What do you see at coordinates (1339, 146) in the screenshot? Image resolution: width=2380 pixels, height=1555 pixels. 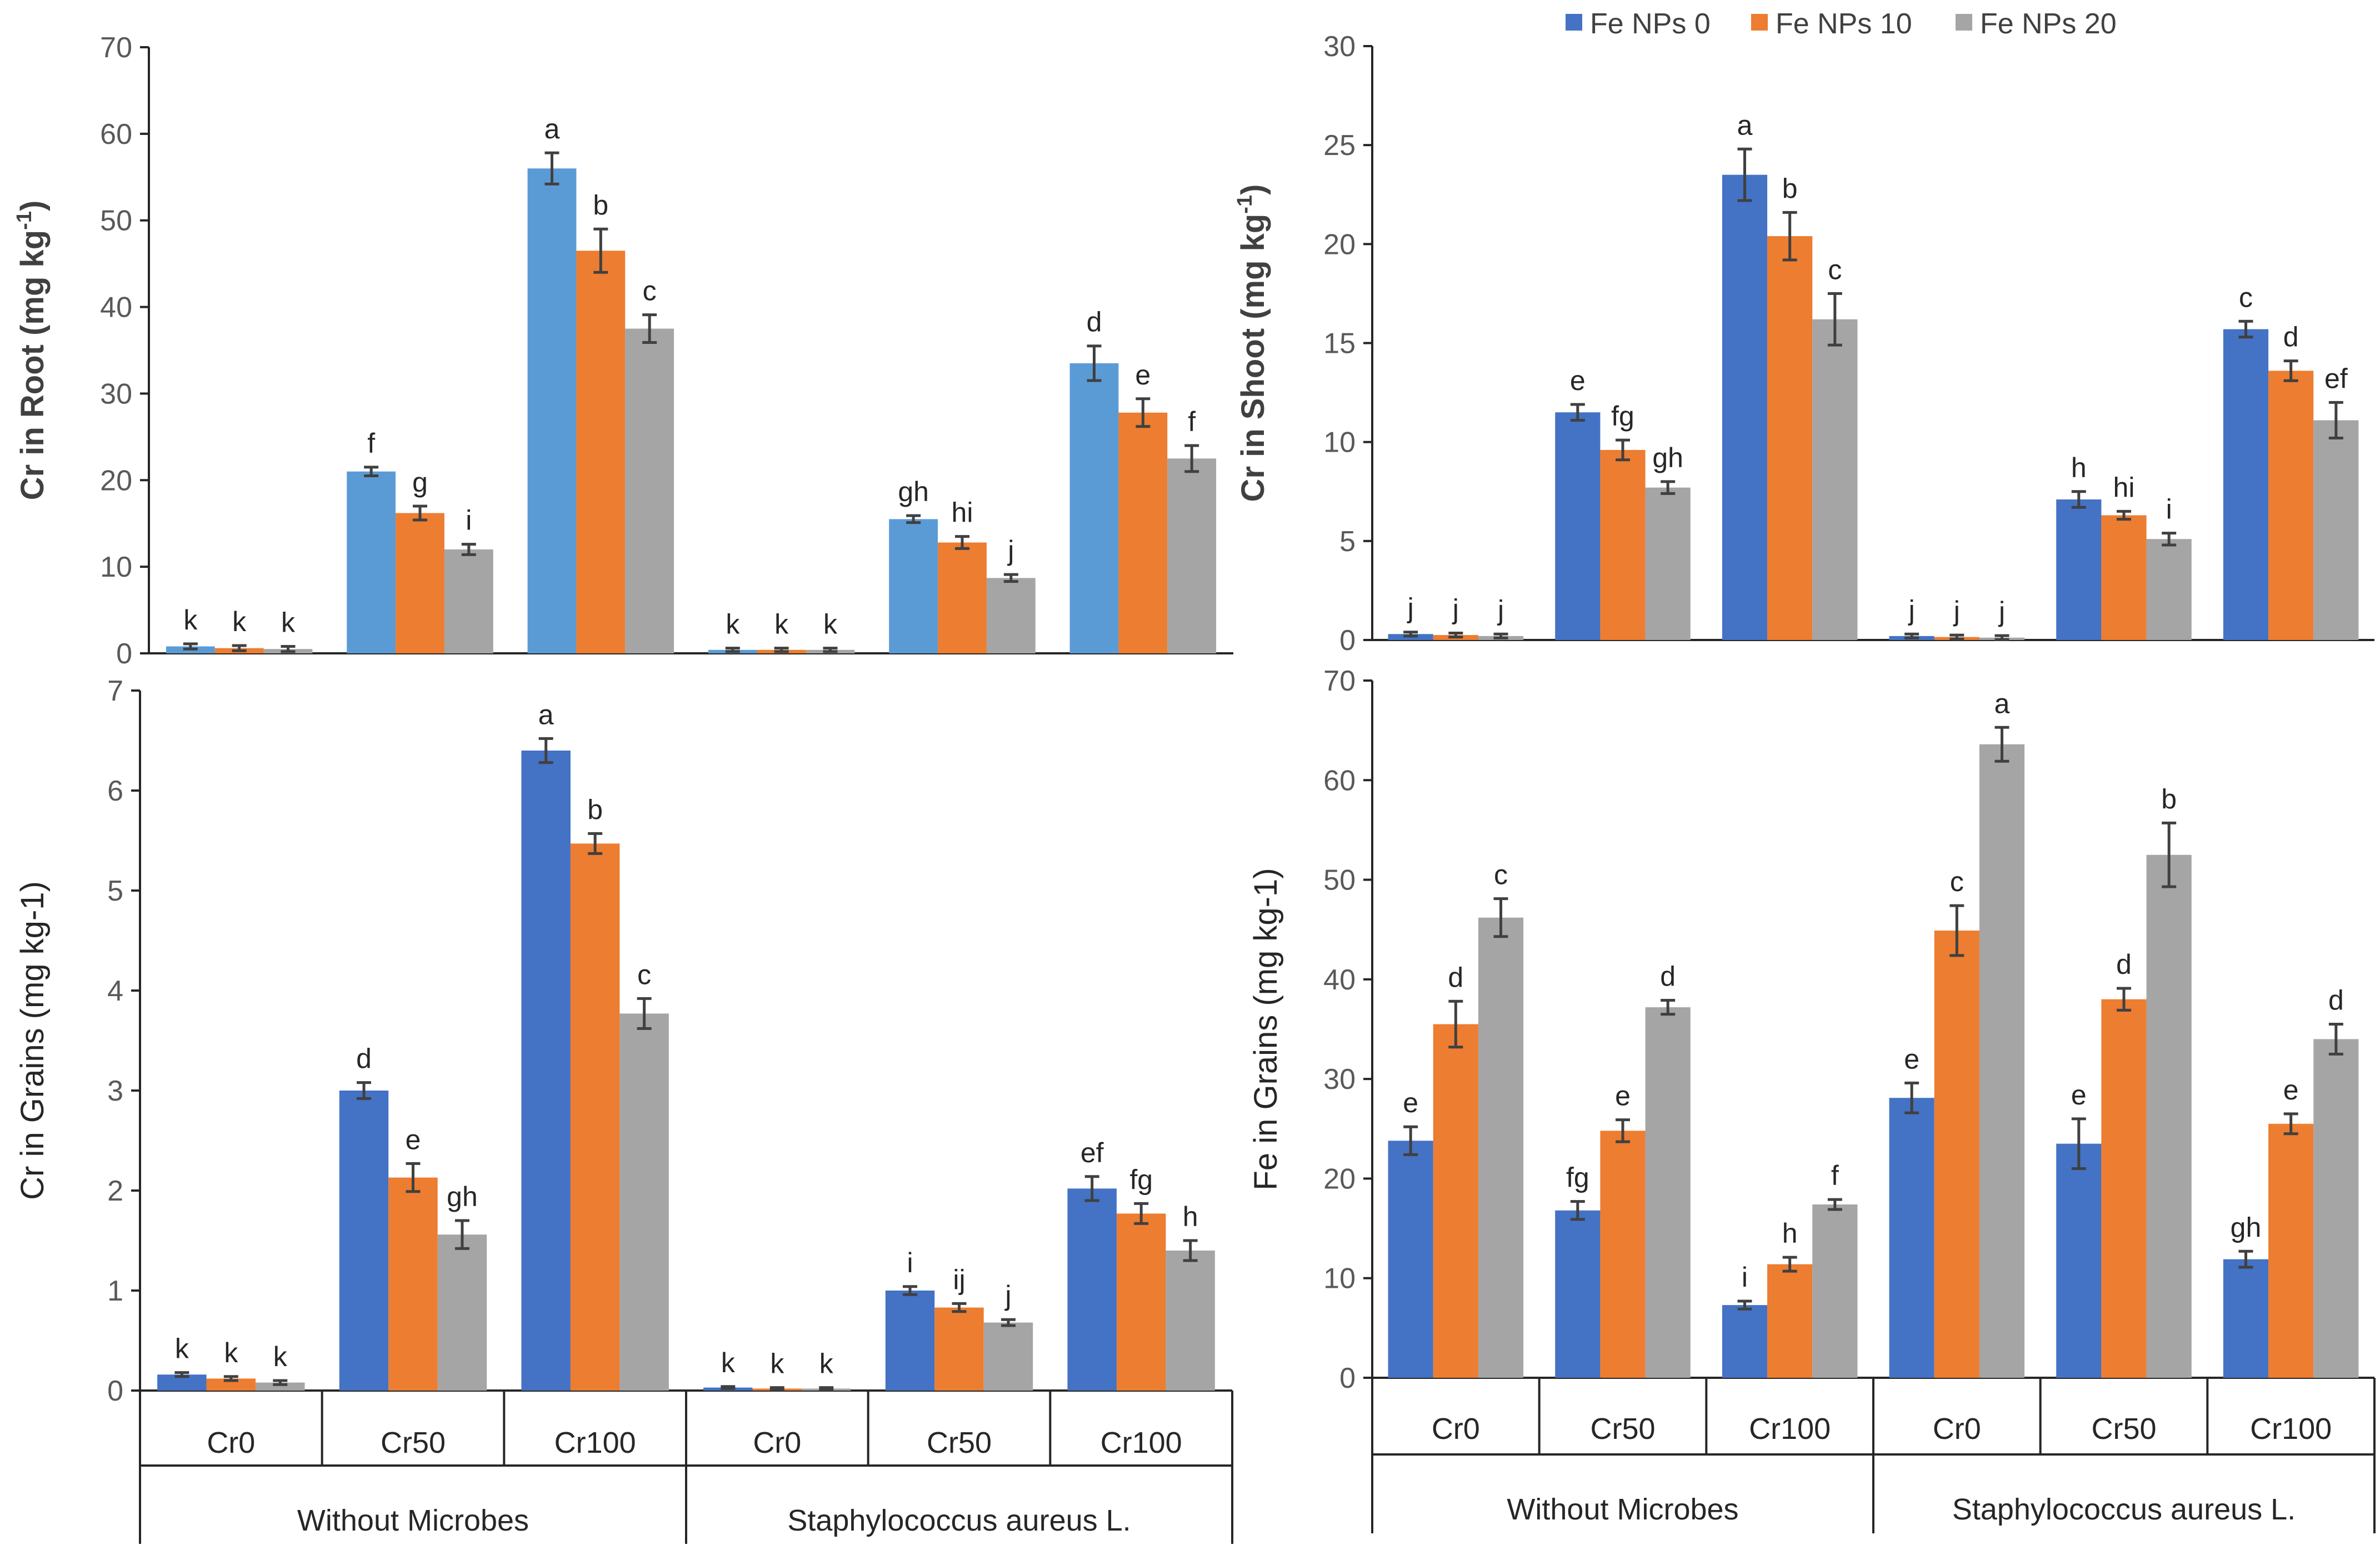 I see `y-tick-label: 25` at bounding box center [1339, 146].